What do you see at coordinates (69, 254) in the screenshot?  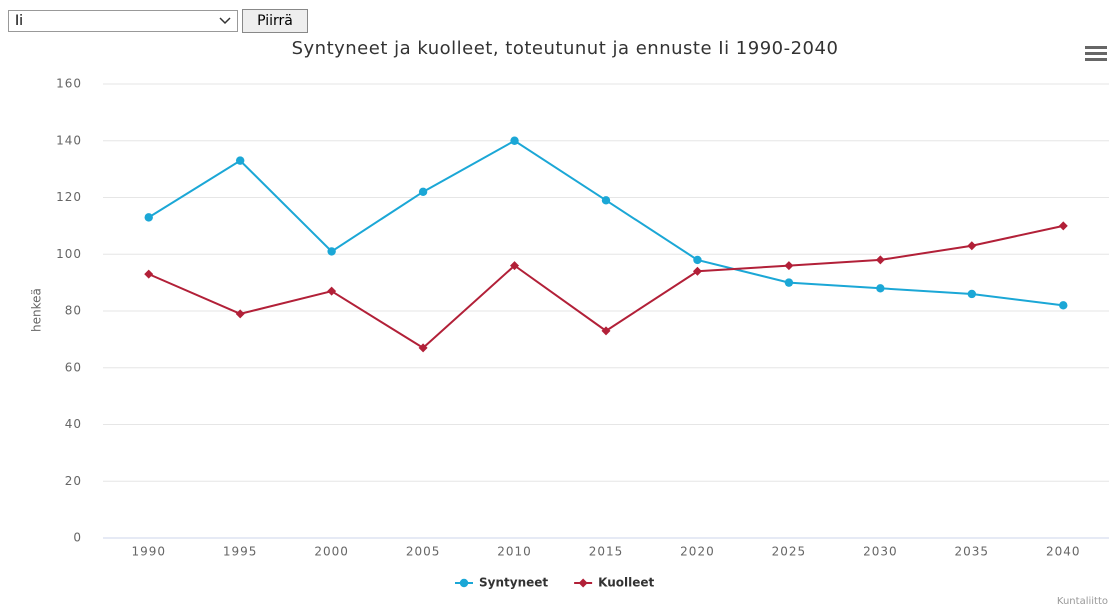 I see `y-tick-label: 100` at bounding box center [69, 254].